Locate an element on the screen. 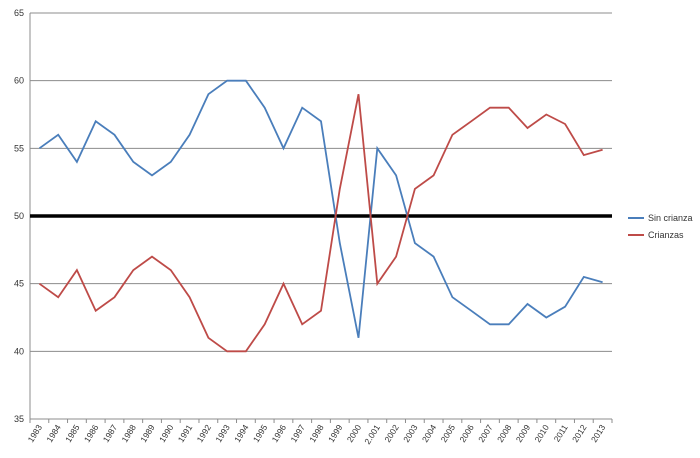 The width and height of the screenshot is (700, 458). y-tick-labels: 35 40 45 50 55 60 65 is located at coordinates (19, 216).